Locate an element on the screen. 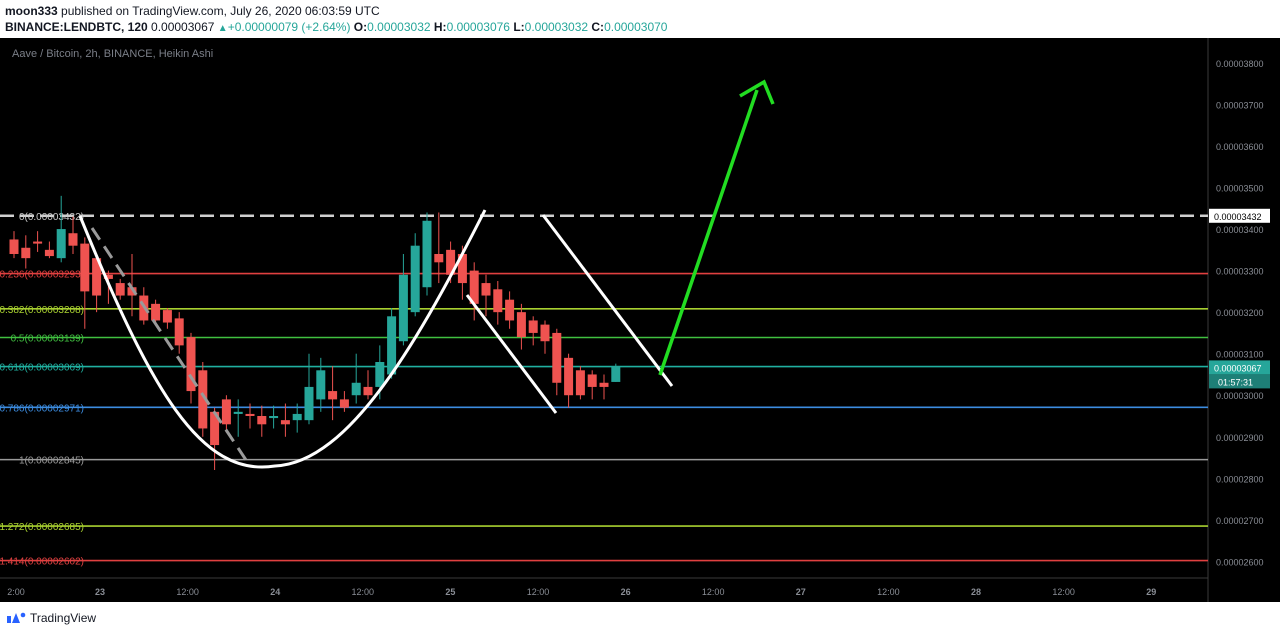  fib-label-8: 1.414(0.00002602) is located at coordinates (42, 562).